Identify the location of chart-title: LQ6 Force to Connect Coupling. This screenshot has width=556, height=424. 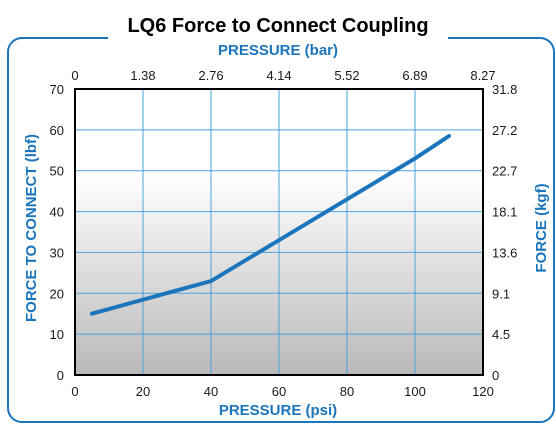
(277, 26).